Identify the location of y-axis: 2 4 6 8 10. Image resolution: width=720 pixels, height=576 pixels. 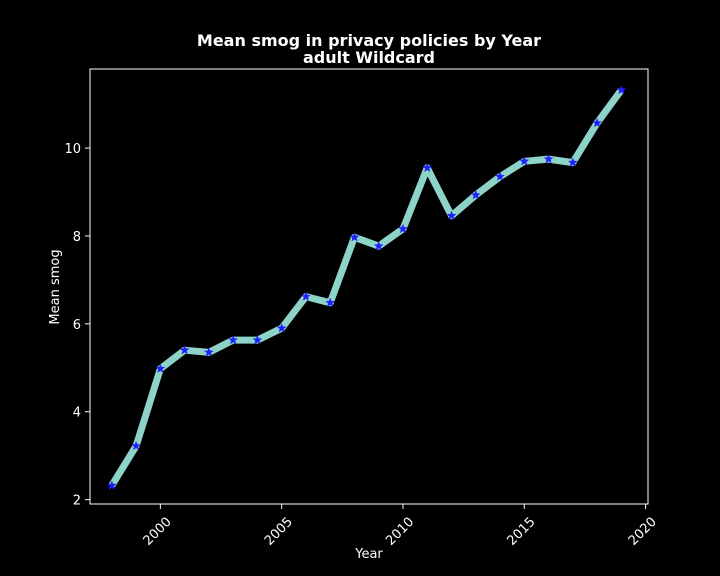
(77, 325).